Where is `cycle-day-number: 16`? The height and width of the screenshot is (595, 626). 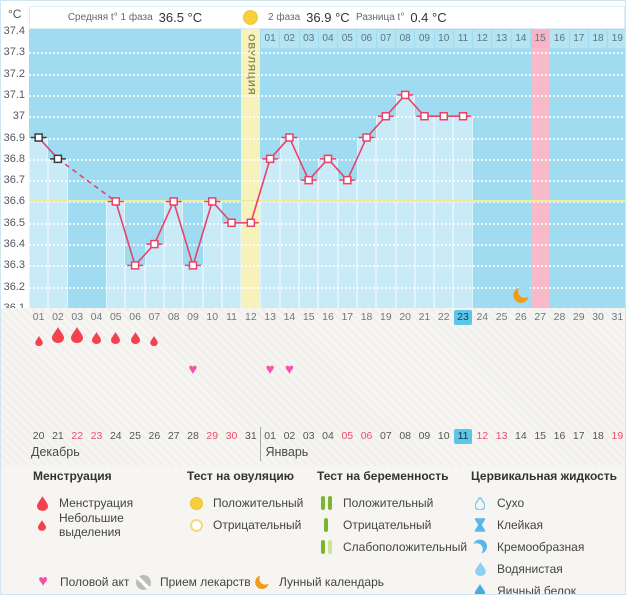 cycle-day-number: 16 is located at coordinates (328, 317).